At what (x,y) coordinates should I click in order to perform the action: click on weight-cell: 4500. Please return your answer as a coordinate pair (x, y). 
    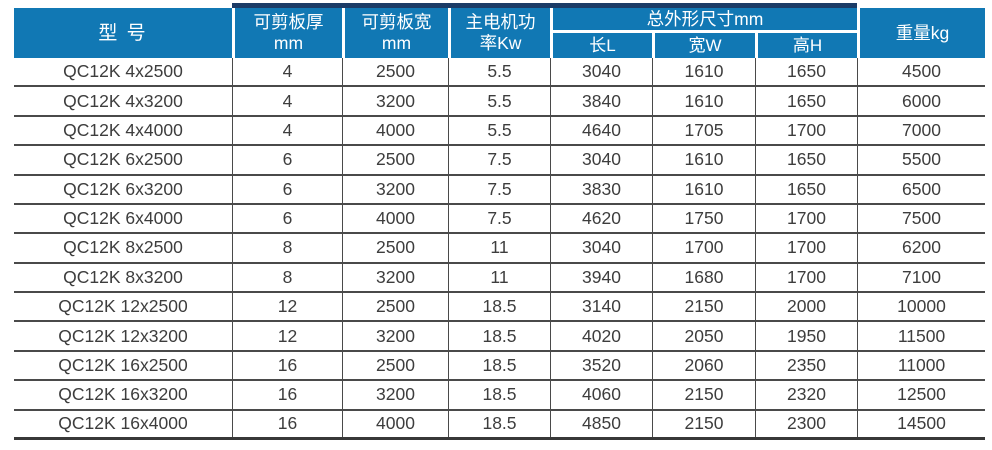
    Looking at the image, I should click on (921, 72).